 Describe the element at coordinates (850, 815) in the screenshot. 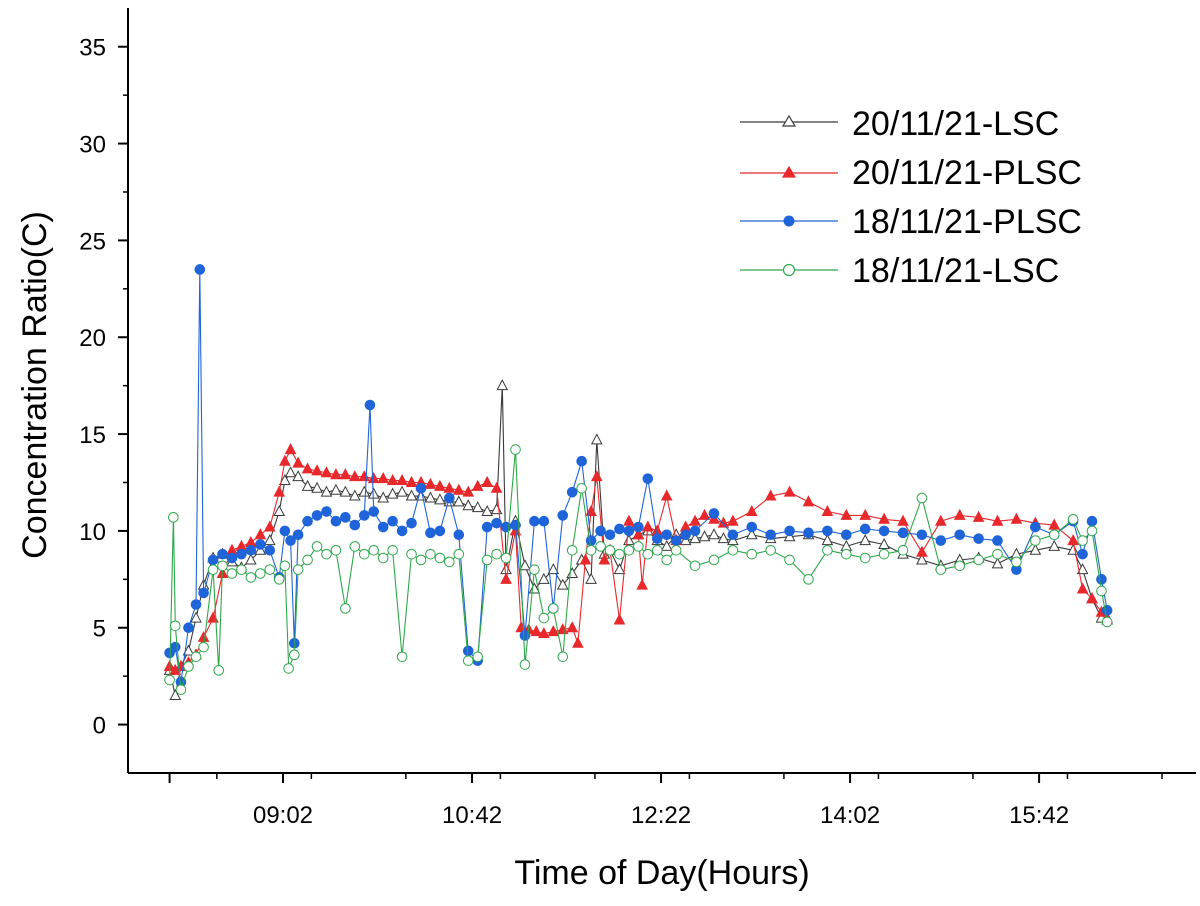

I see `x-tick-label: 14:02` at that location.